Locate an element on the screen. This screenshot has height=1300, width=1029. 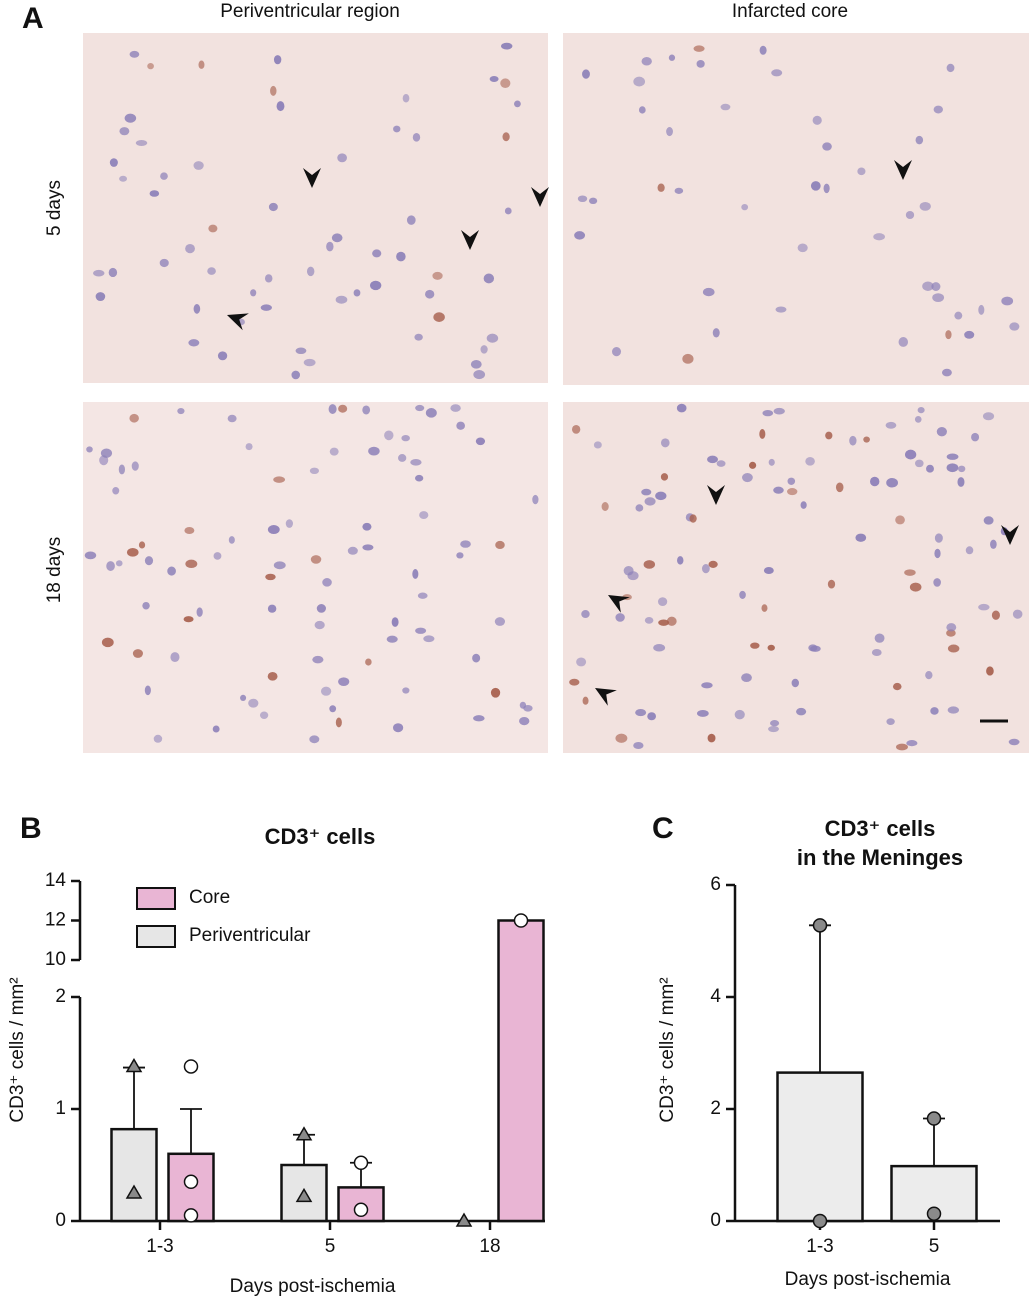
legend-swatch is located at coordinates (156, 936).